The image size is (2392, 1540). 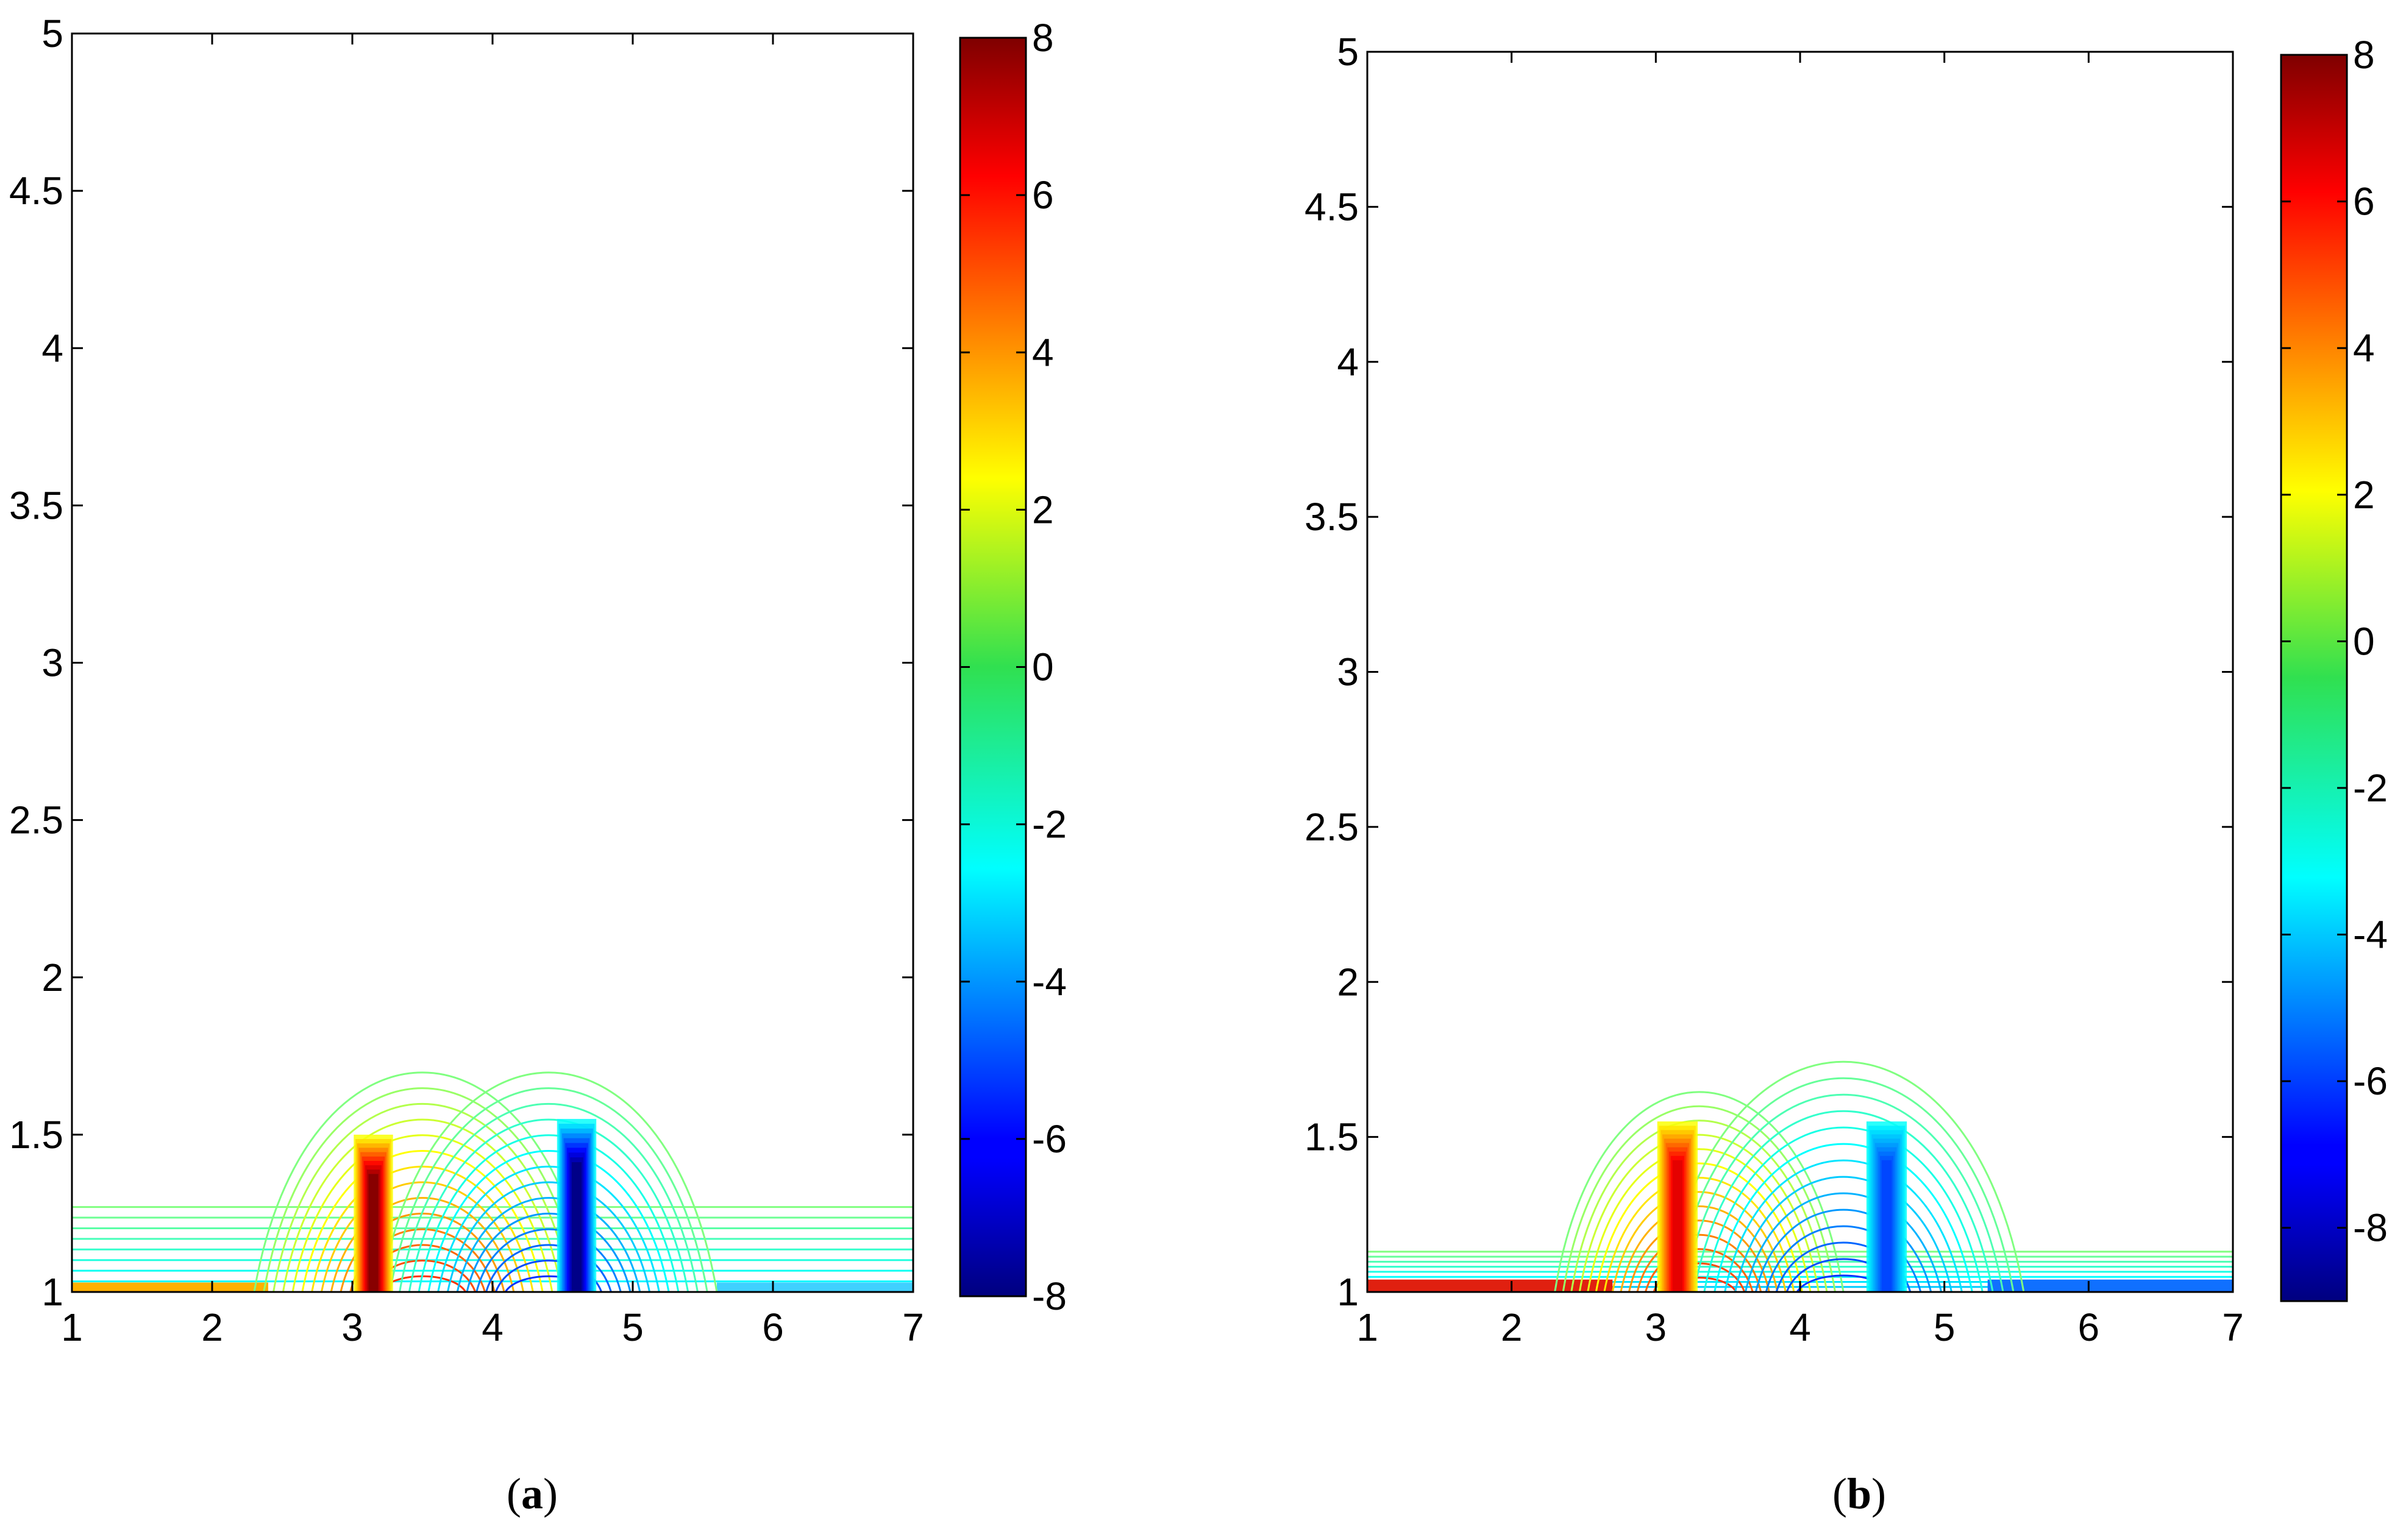 I want to click on contour-plot-b, so click(x=1800, y=1176).